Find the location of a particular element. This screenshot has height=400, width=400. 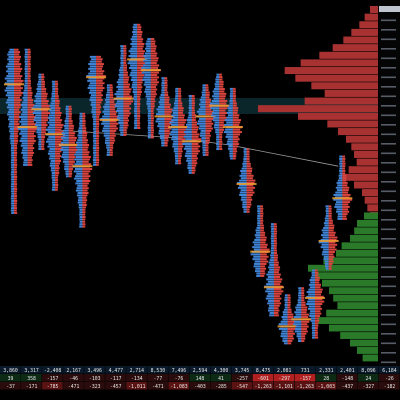

footprint-bar is located at coordinates (82, 170).